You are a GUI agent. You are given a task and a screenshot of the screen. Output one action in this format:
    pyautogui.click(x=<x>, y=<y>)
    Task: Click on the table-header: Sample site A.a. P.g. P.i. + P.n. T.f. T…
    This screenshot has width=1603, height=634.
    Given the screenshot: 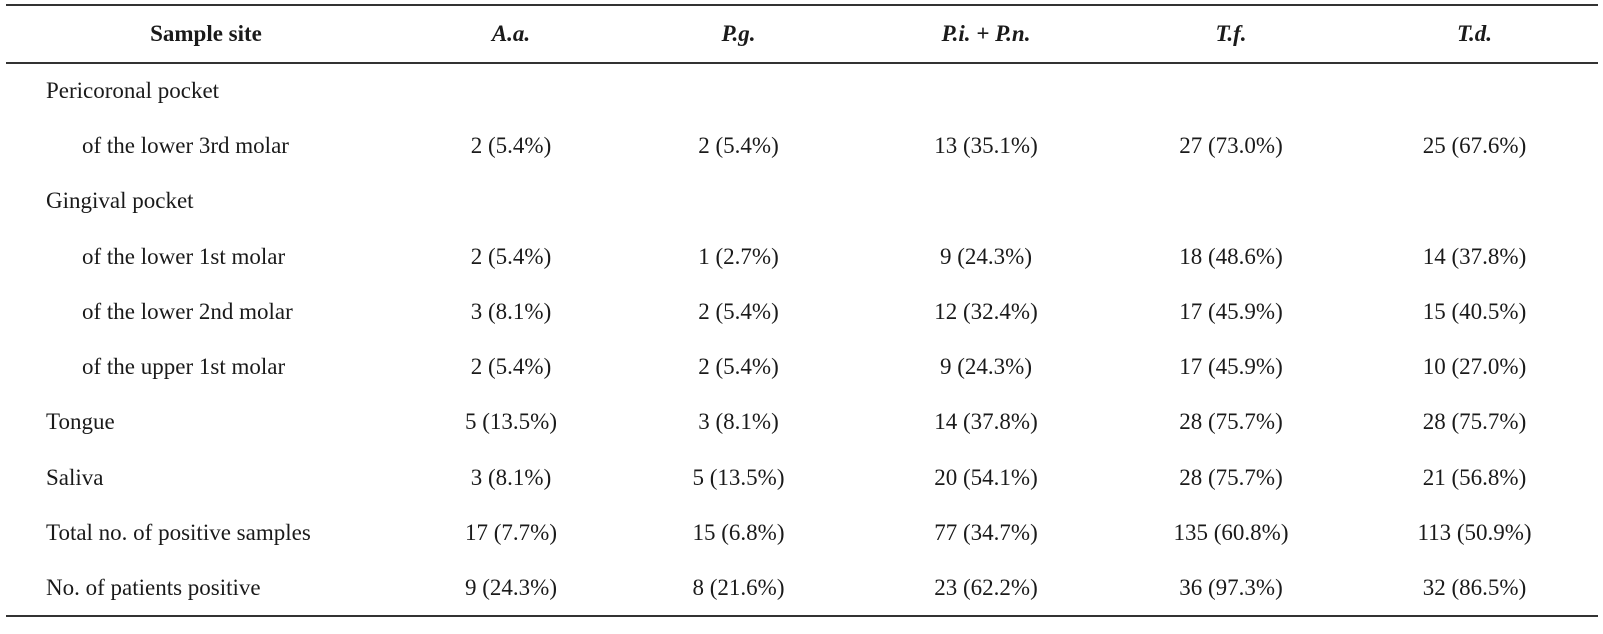 What is the action you would take?
    pyautogui.click(x=802, y=34)
    